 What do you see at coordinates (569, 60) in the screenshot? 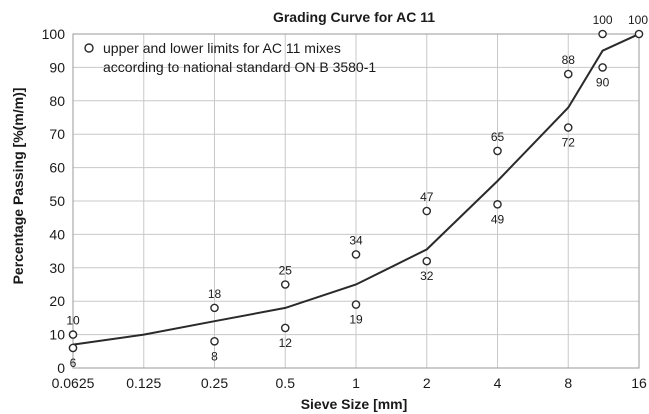
I see `upper-limit-label: 88` at bounding box center [569, 60].